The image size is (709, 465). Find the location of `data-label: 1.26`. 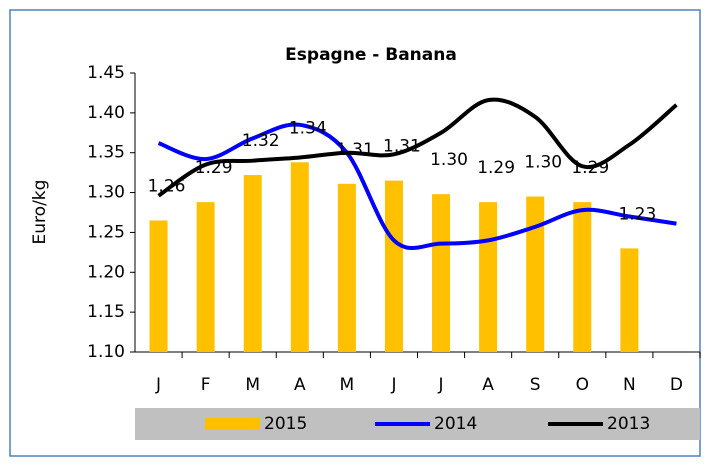

data-label: 1.26 is located at coordinates (167, 186).